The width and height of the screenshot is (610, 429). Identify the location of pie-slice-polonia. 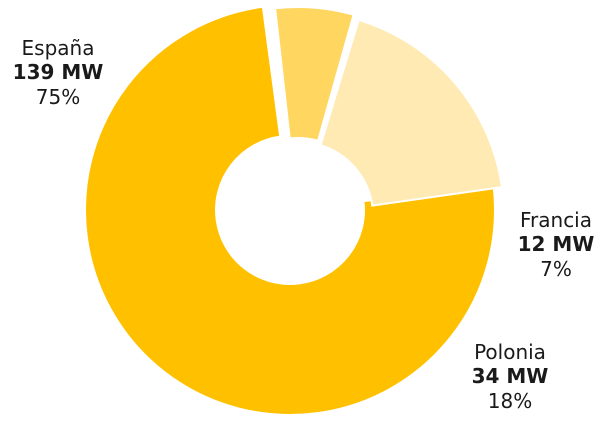
(411, 112).